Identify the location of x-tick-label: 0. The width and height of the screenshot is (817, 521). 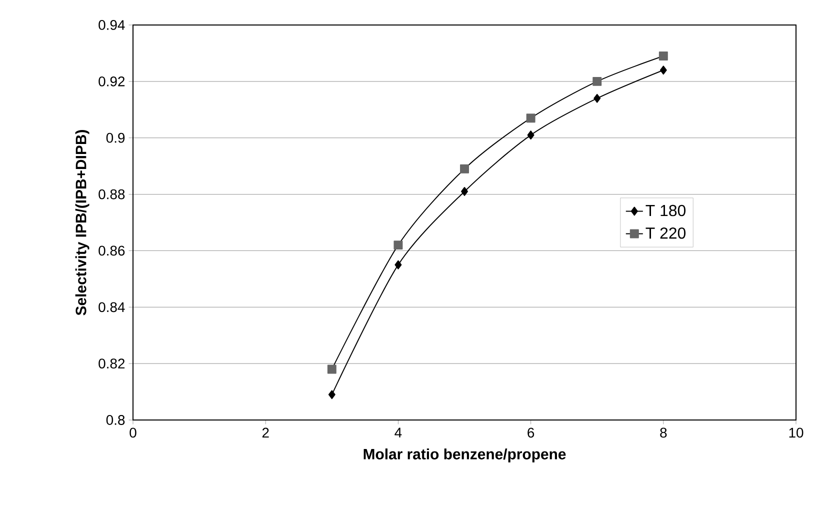
(133, 433).